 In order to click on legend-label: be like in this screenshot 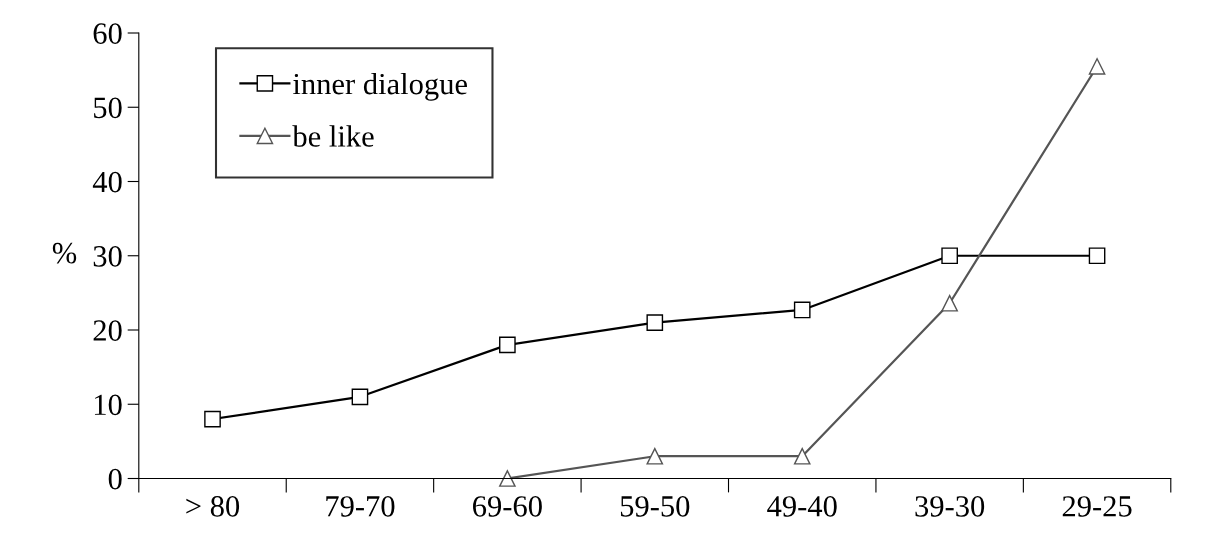, I will do `click(333, 136)`.